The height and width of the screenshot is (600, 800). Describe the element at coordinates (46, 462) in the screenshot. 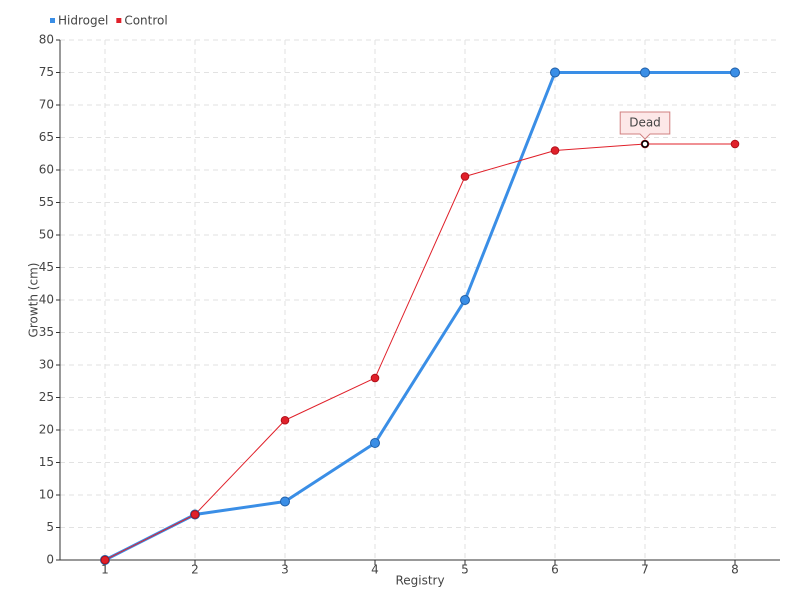

I see `y-tick-label: 15` at that location.